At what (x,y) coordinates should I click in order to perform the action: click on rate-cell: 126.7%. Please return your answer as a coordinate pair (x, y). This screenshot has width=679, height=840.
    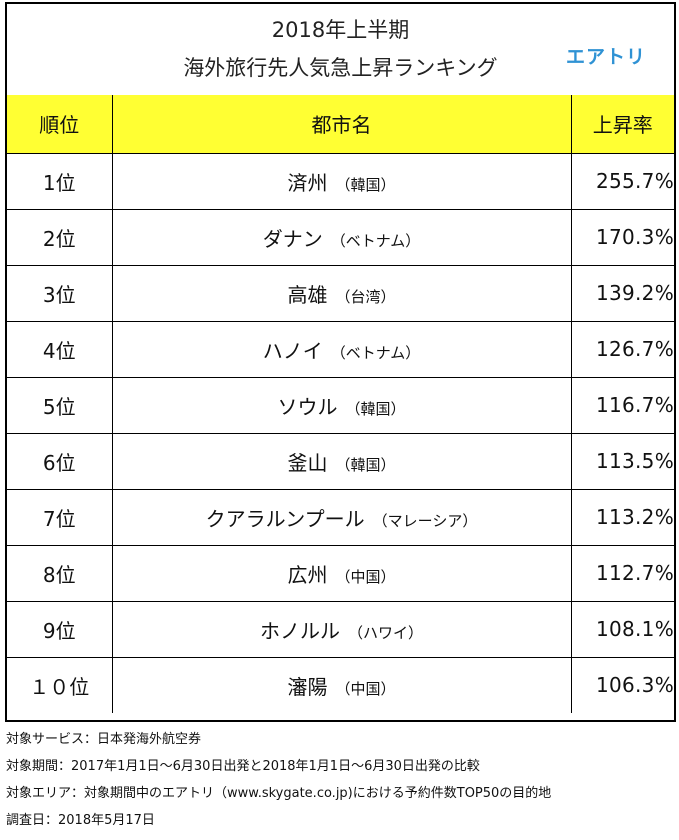
    Looking at the image, I should click on (622, 349).